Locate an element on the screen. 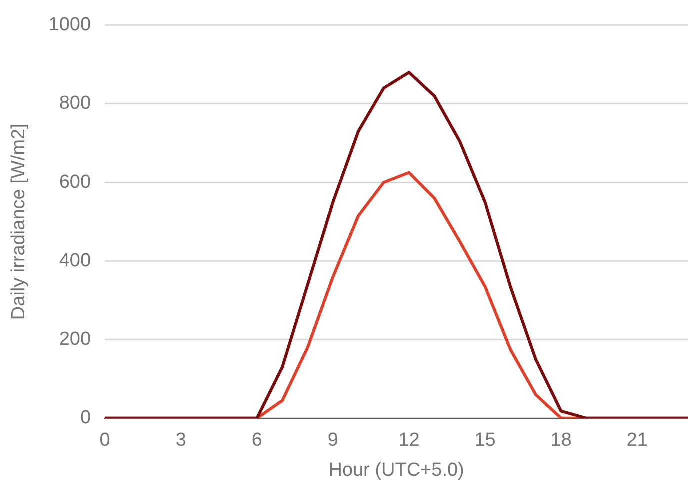  x-tick-label: 3 is located at coordinates (181, 441).